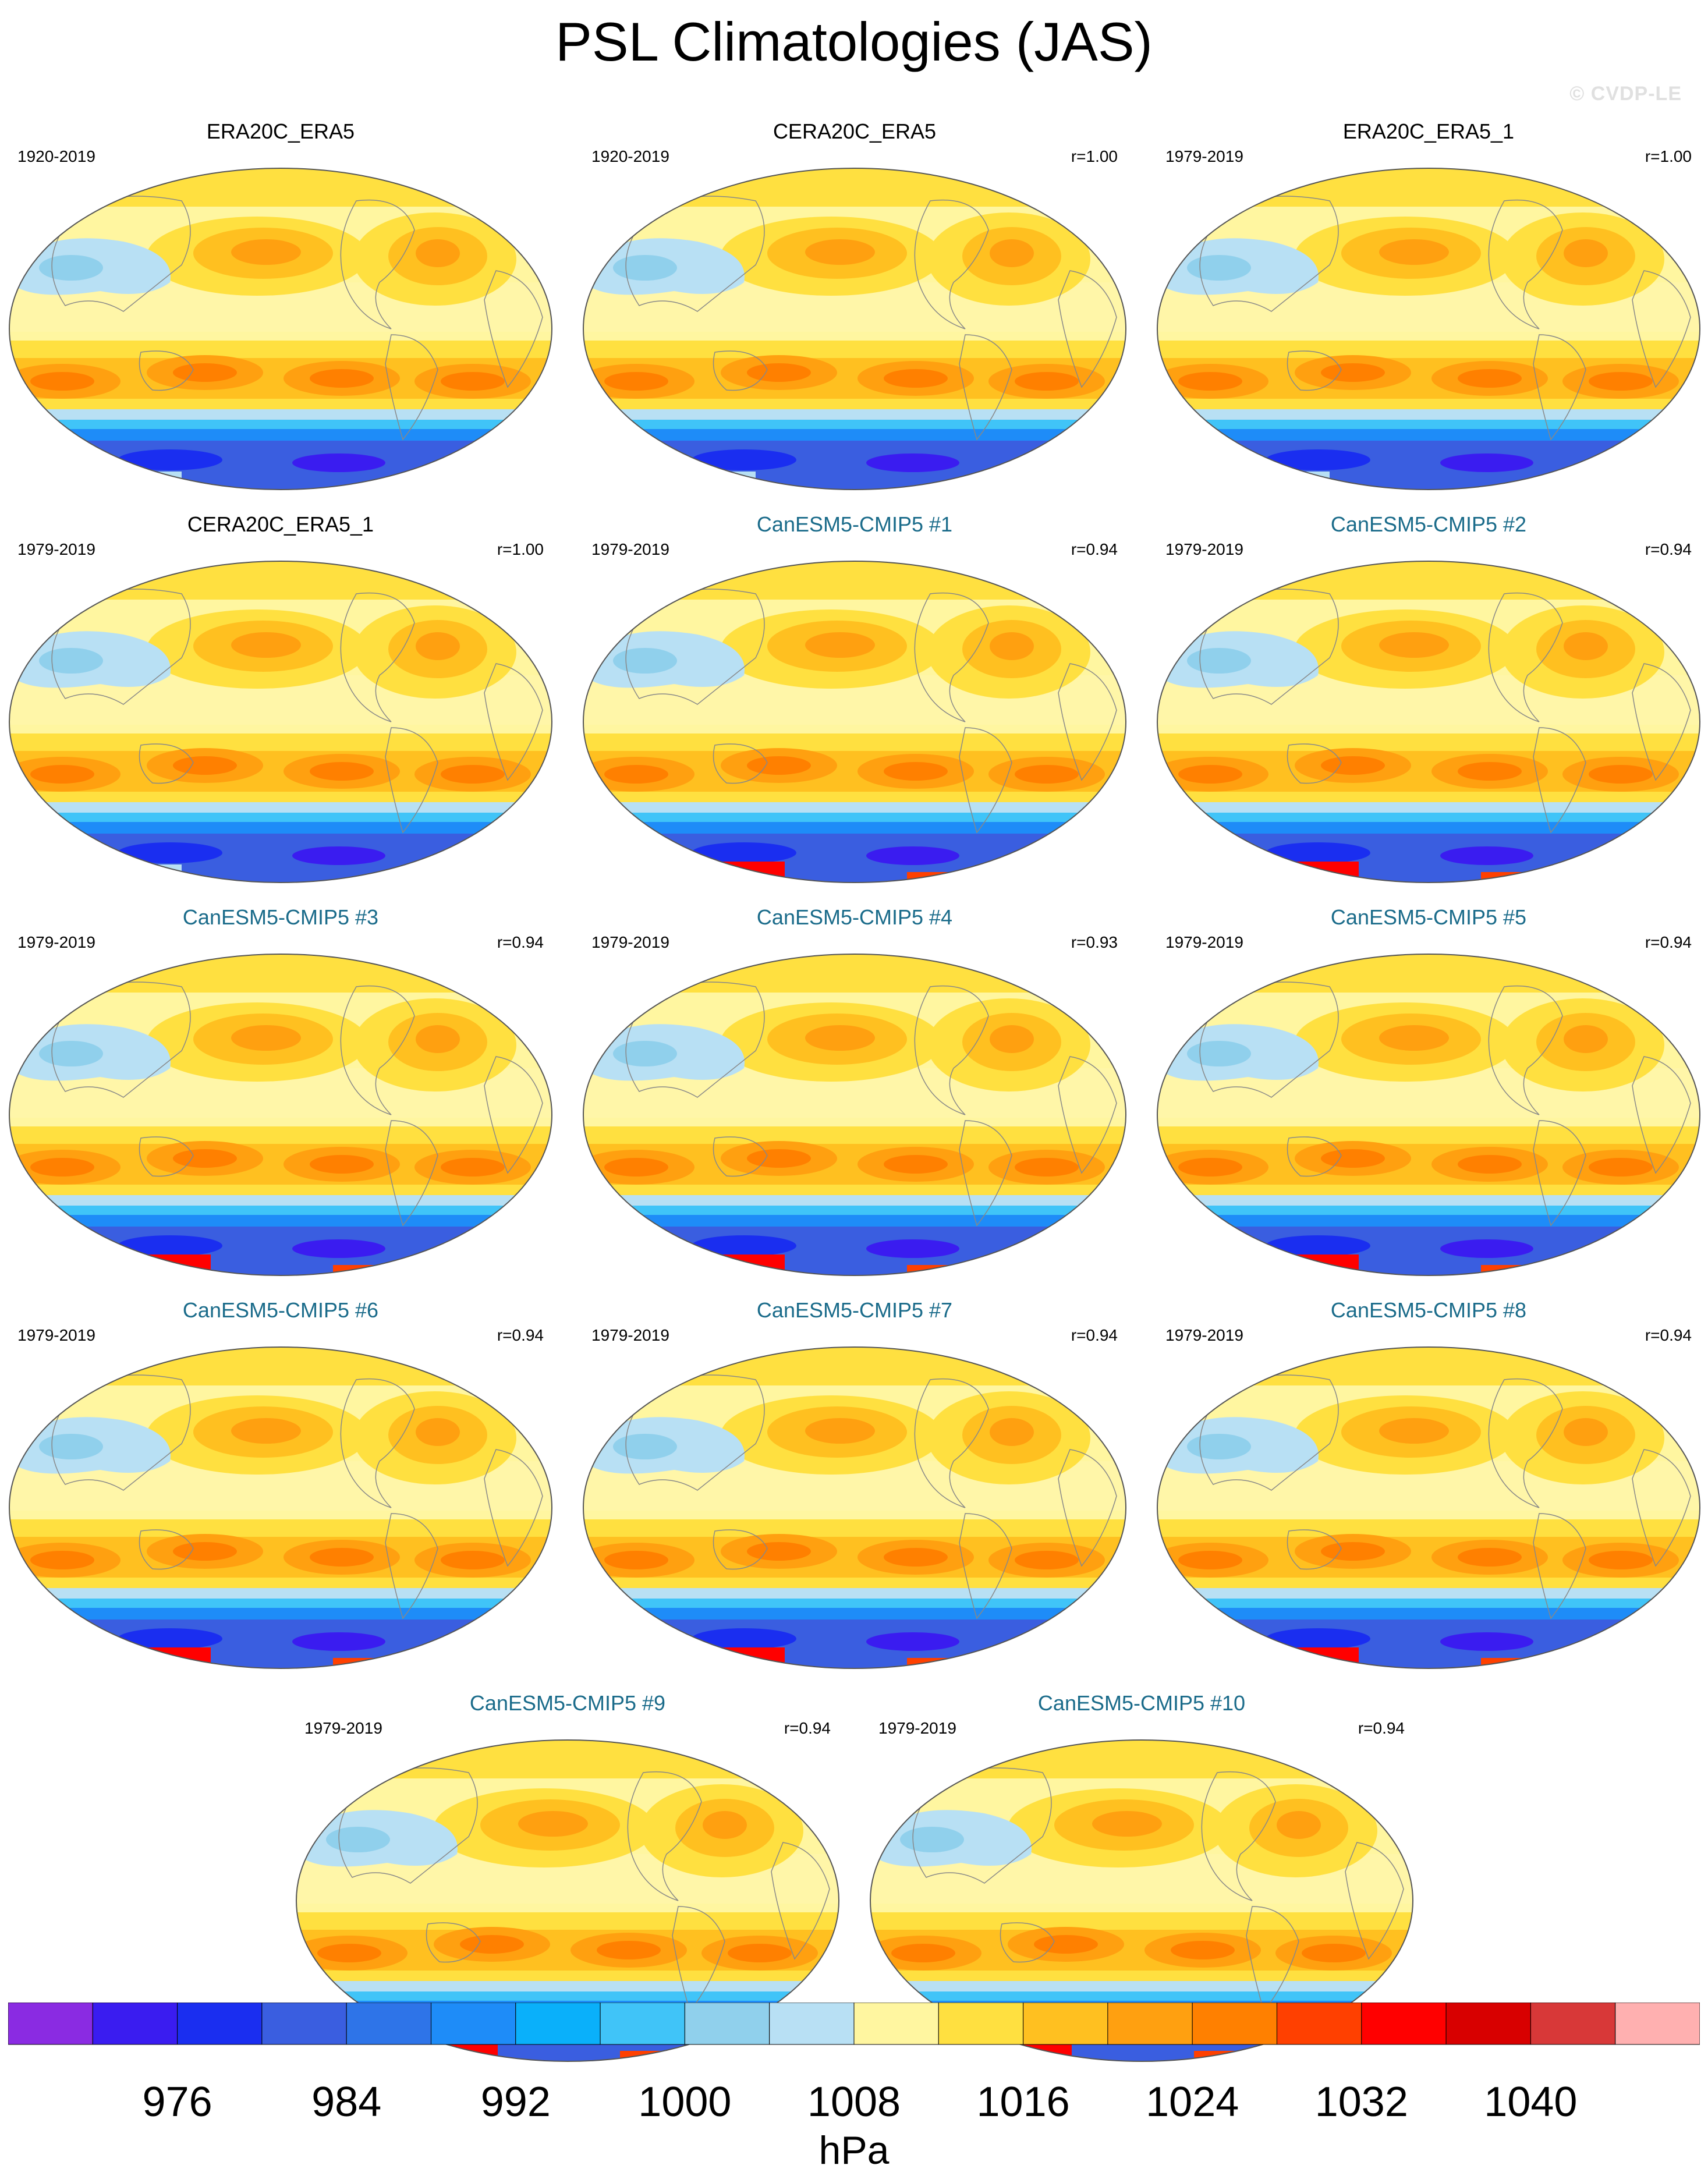 The width and height of the screenshot is (1708, 2183). Describe the element at coordinates (630, 156) in the screenshot. I see `panel-period: 1920-2019` at that location.